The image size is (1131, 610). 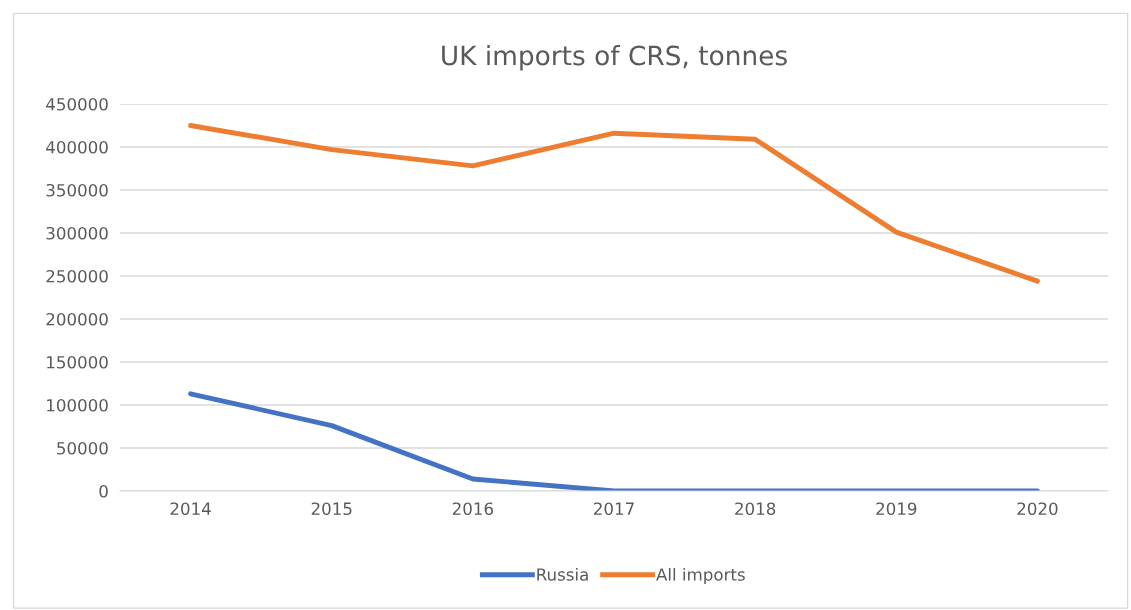 What do you see at coordinates (700, 576) in the screenshot?
I see `legend-label: All imports` at bounding box center [700, 576].